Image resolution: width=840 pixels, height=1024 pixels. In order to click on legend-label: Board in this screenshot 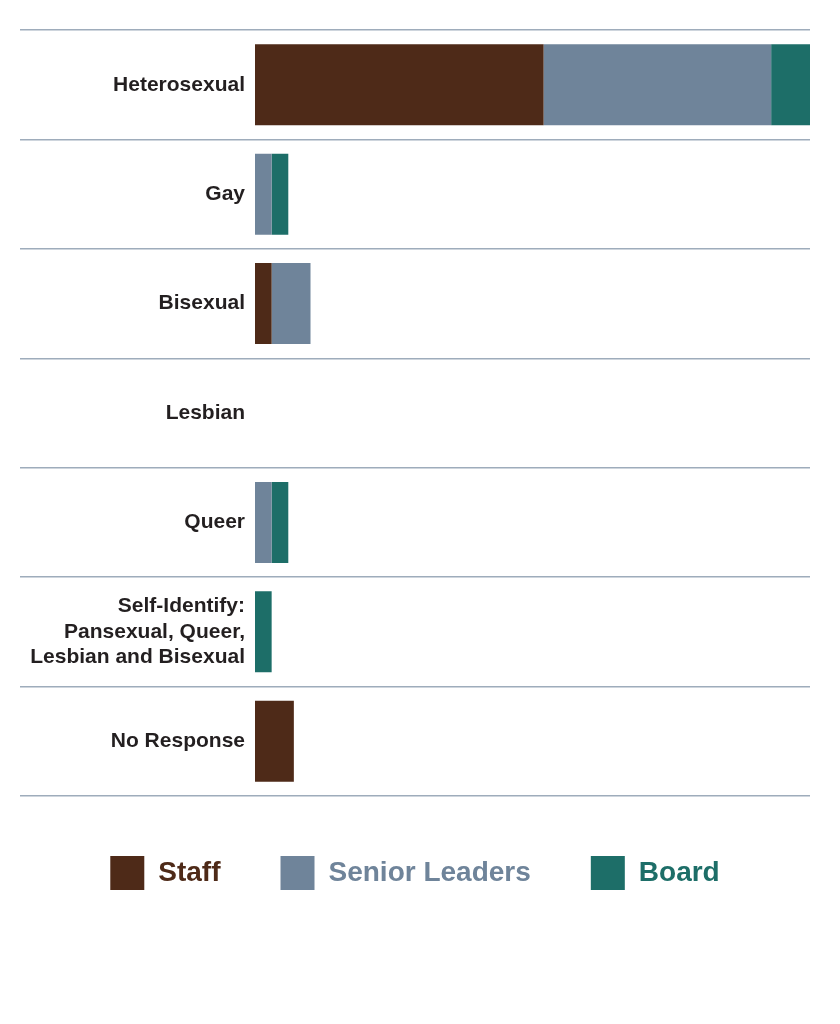, I will do `click(679, 871)`.